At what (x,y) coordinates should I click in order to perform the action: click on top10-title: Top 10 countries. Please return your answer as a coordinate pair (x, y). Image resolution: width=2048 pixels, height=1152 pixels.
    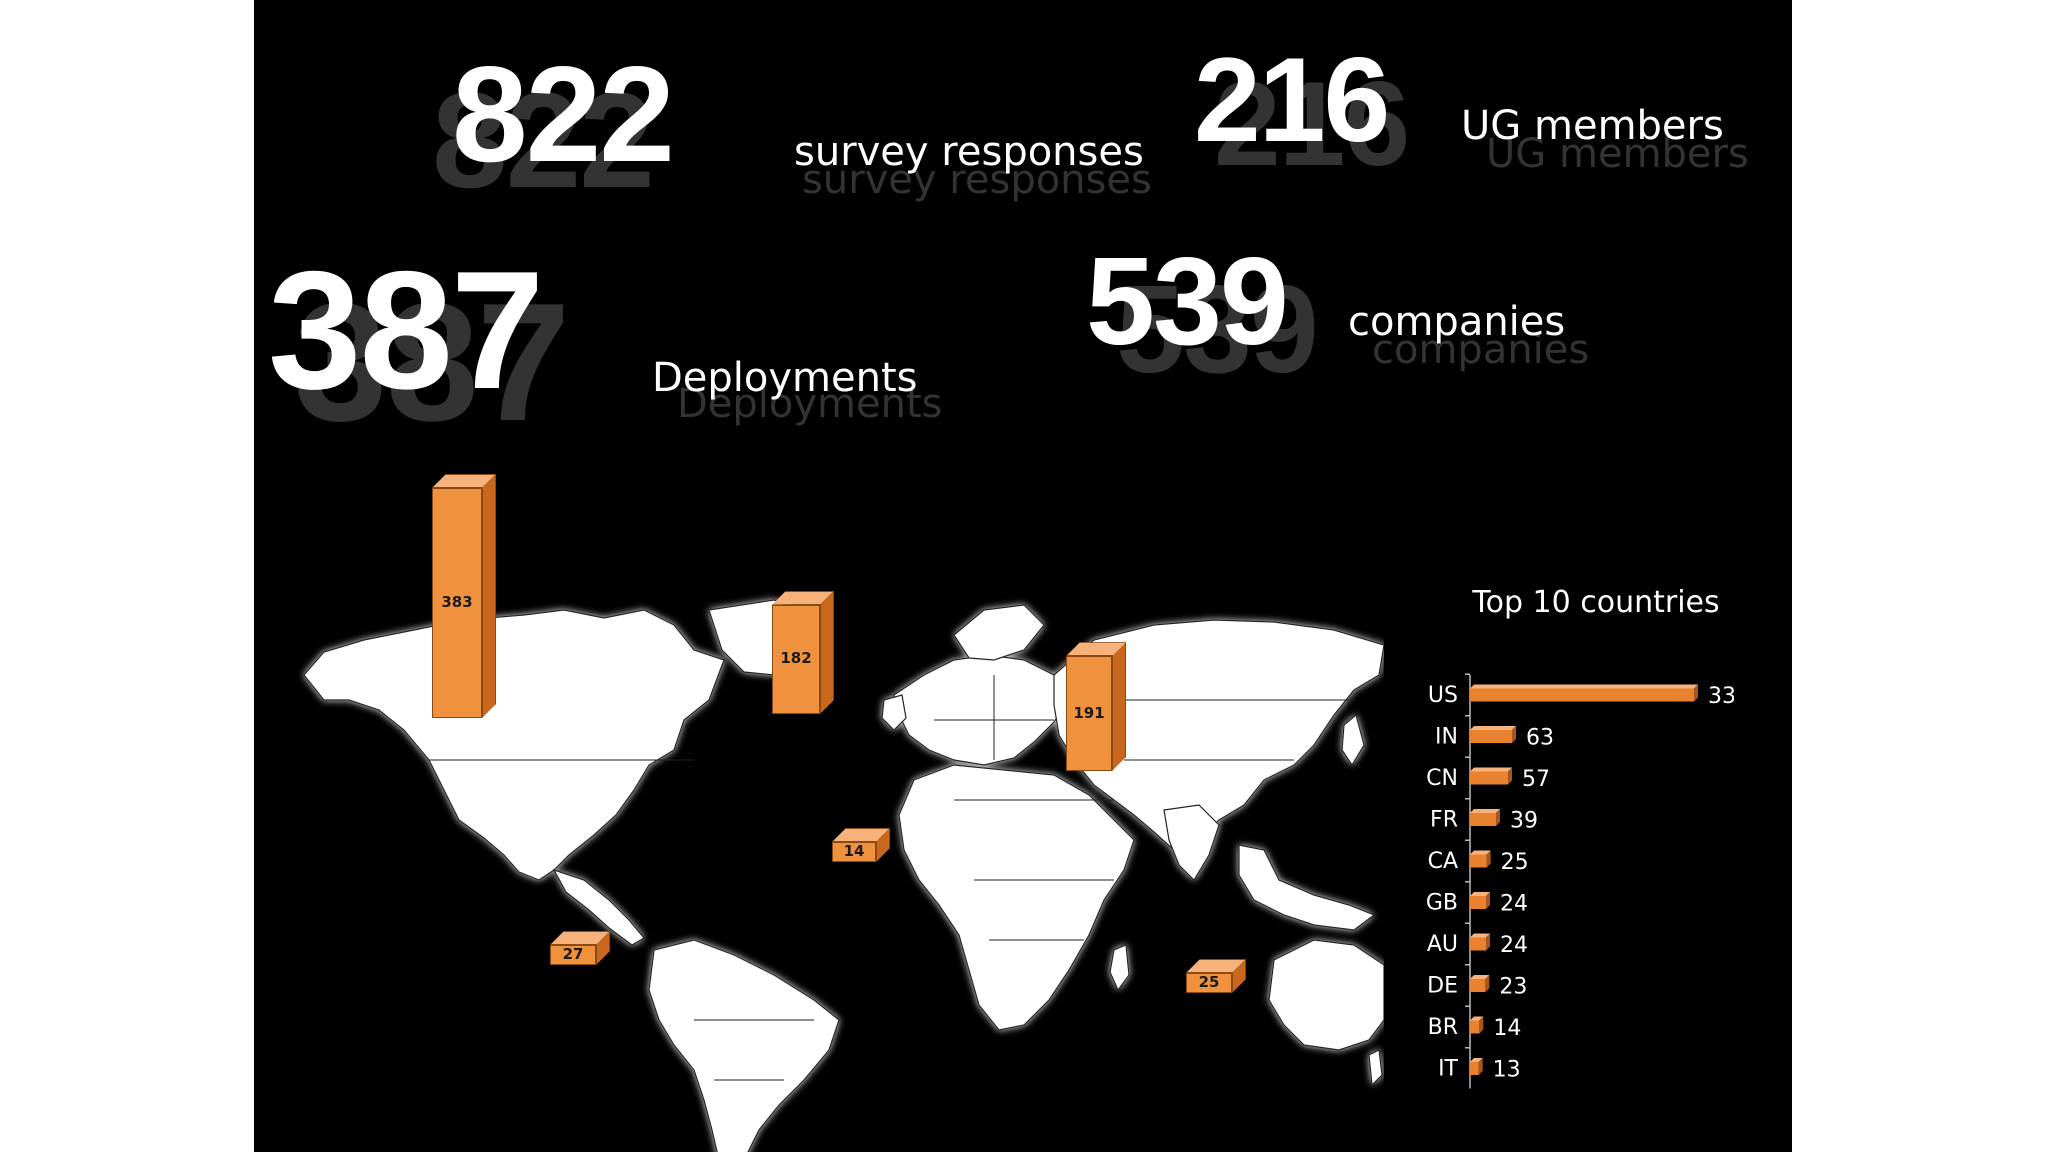
    Looking at the image, I should click on (1596, 602).